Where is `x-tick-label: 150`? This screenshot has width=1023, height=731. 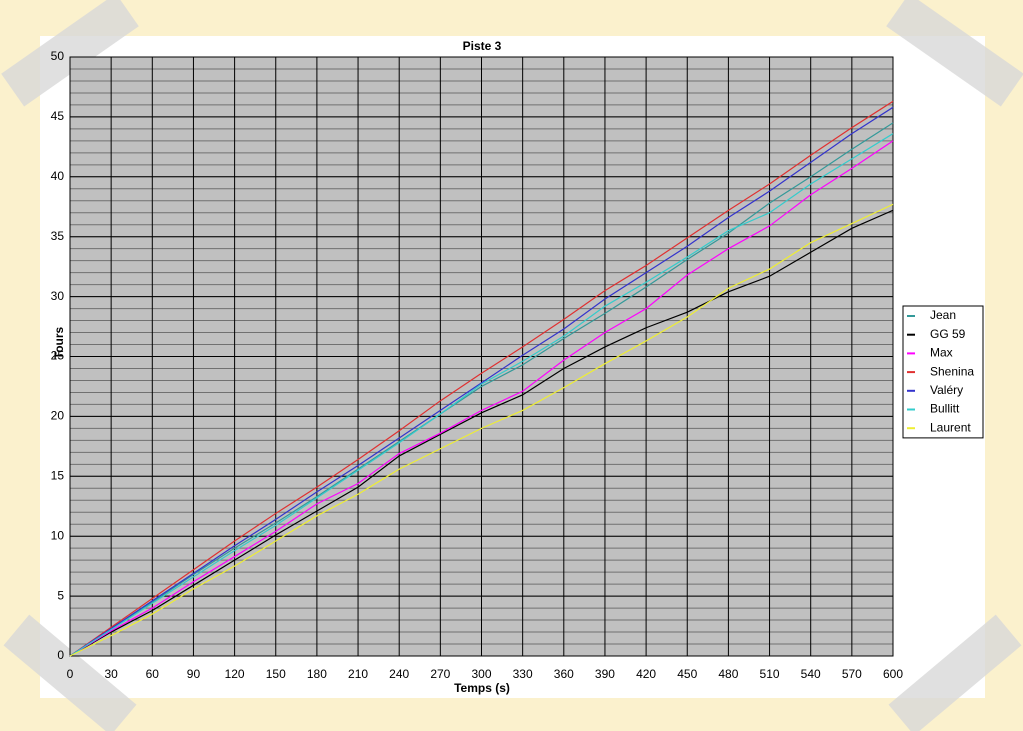
x-tick-label: 150 is located at coordinates (276, 674).